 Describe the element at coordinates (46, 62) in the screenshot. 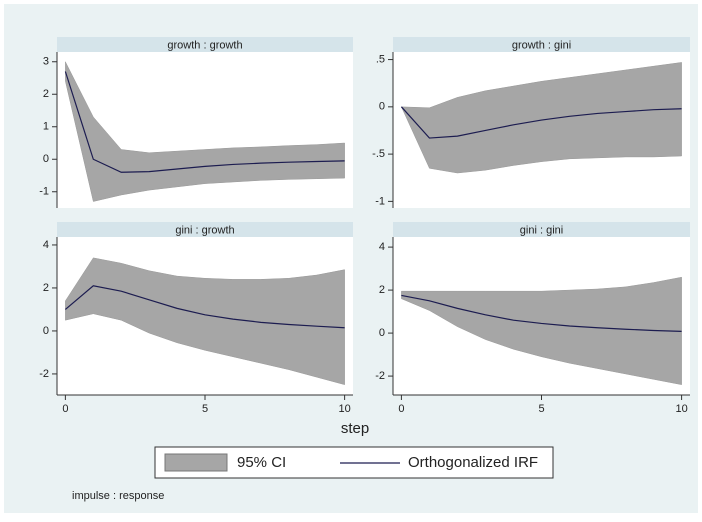

I see `y-tick-label: 3` at that location.